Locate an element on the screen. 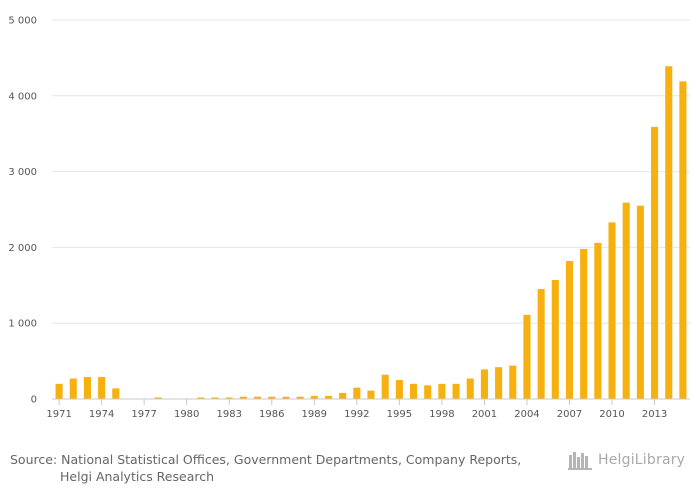  x-tick-label: 1986 is located at coordinates (271, 414).